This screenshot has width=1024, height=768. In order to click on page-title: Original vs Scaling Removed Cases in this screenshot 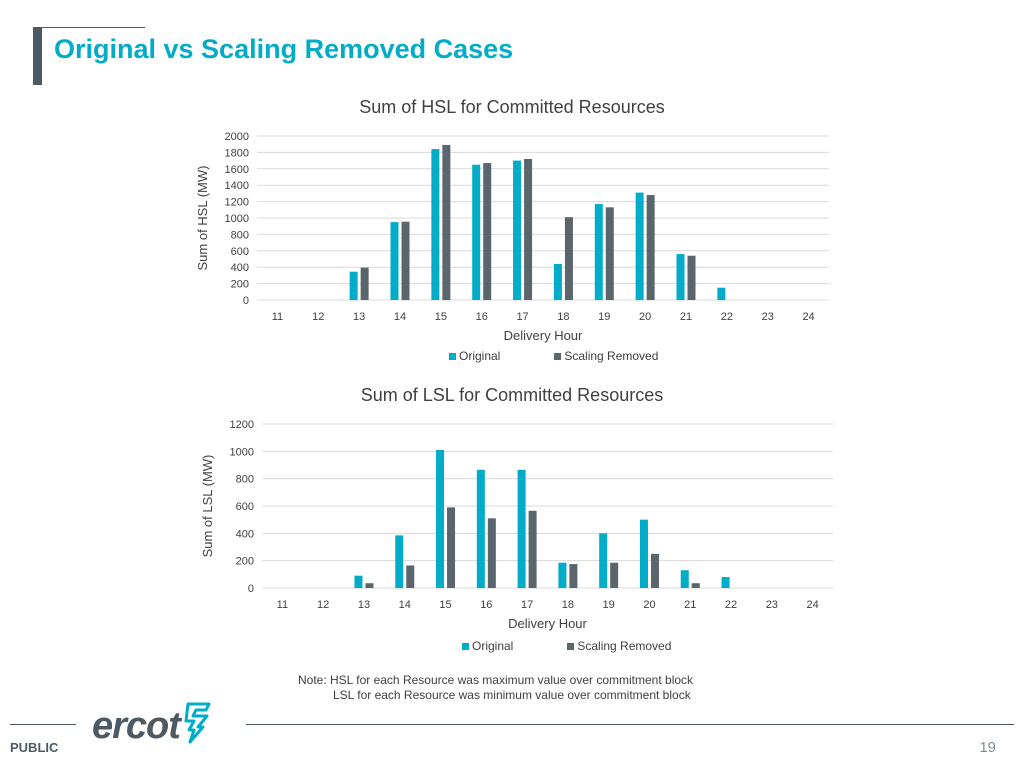, I will do `click(284, 49)`.